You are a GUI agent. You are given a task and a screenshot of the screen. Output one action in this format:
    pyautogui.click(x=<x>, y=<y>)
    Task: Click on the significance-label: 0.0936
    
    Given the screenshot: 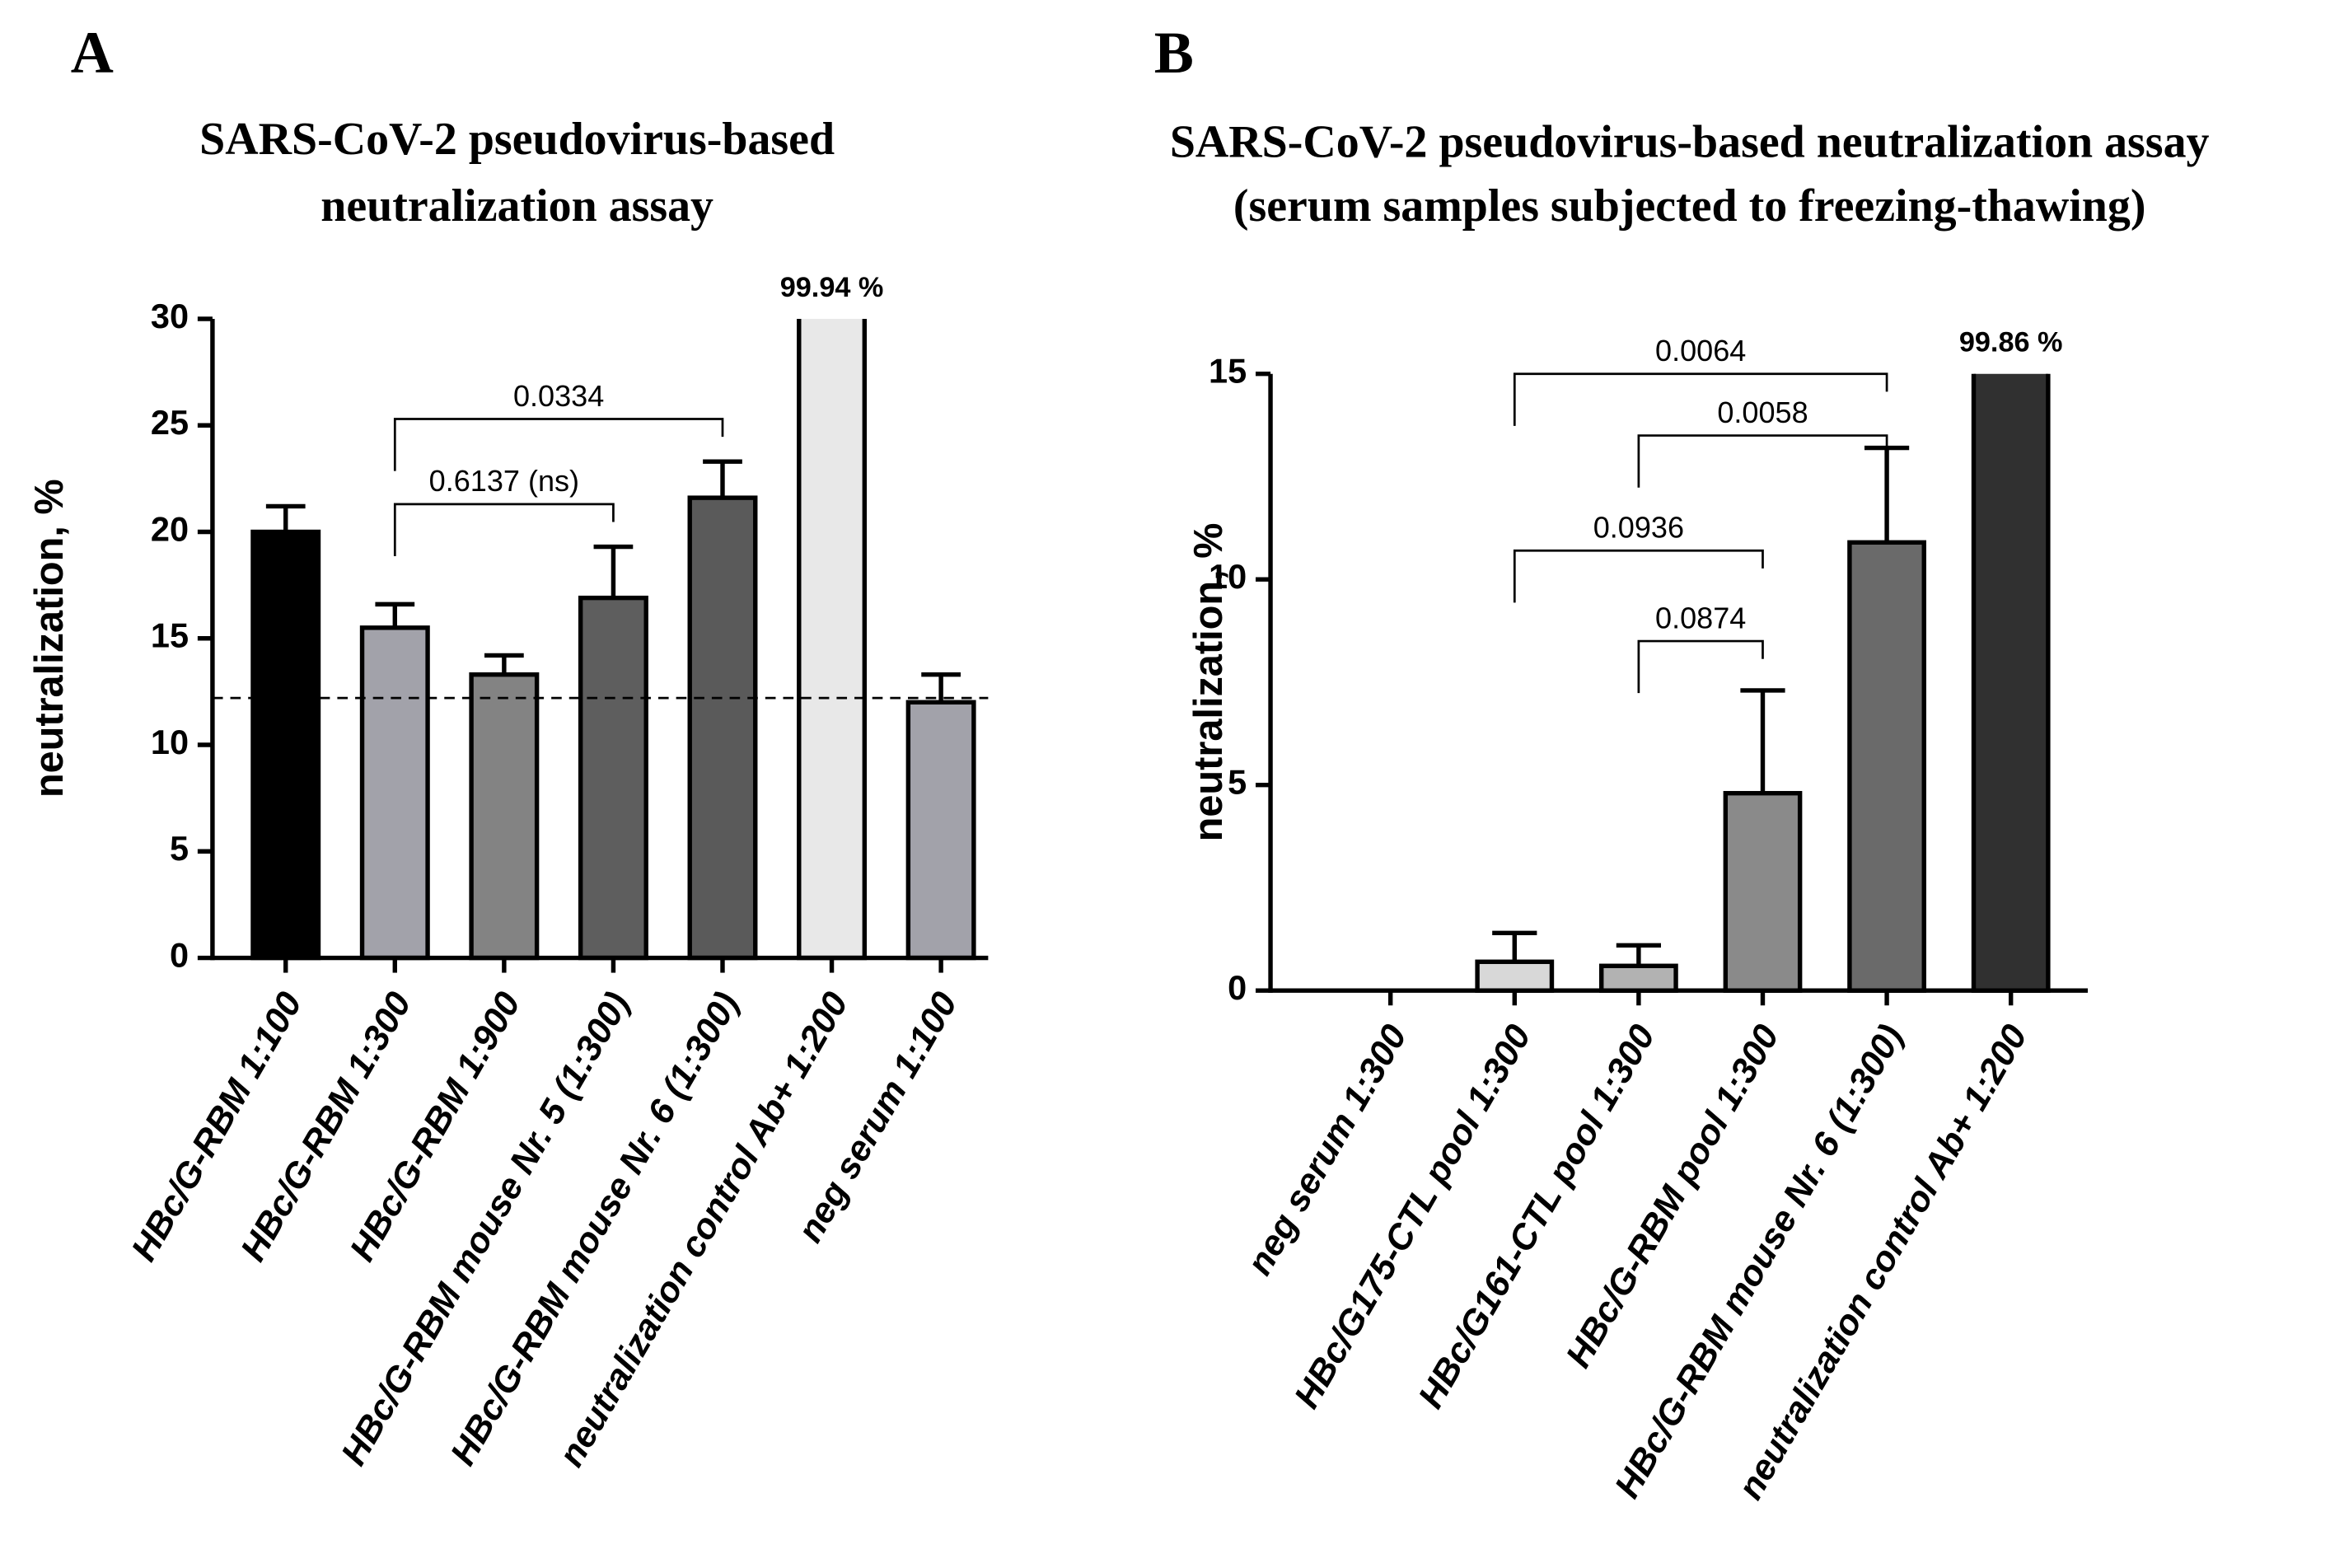 What is the action you would take?
    pyautogui.click(x=1638, y=528)
    